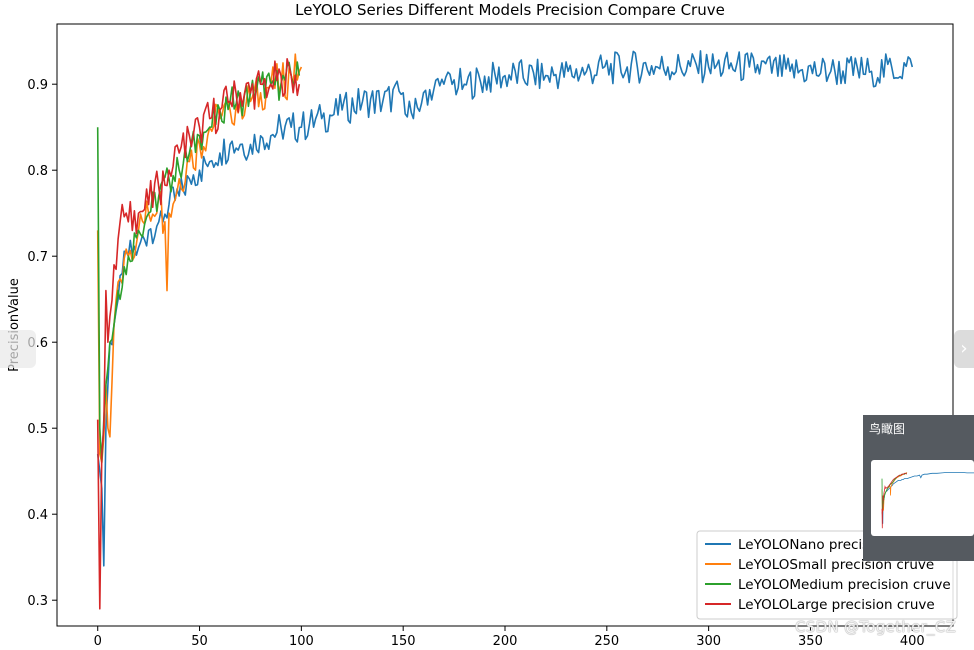 Image resolution: width=974 pixels, height=650 pixels. I want to click on x-tick-label: 200, so click(505, 640).